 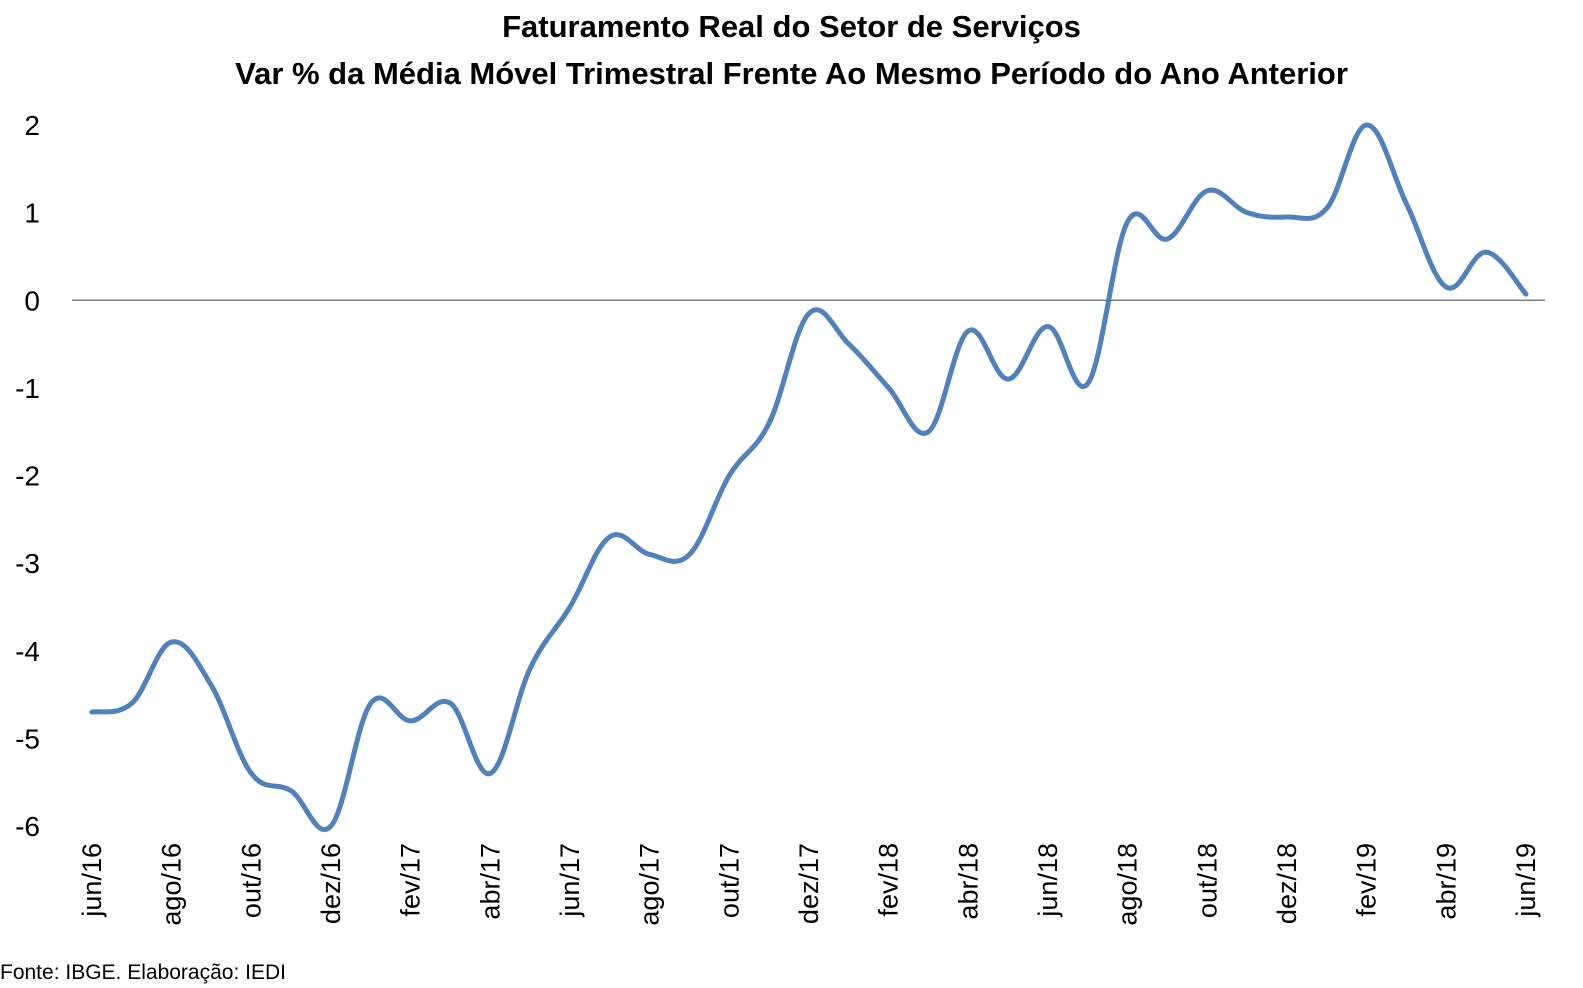 I want to click on x-tick-label: dez/16, so click(x=331, y=883).